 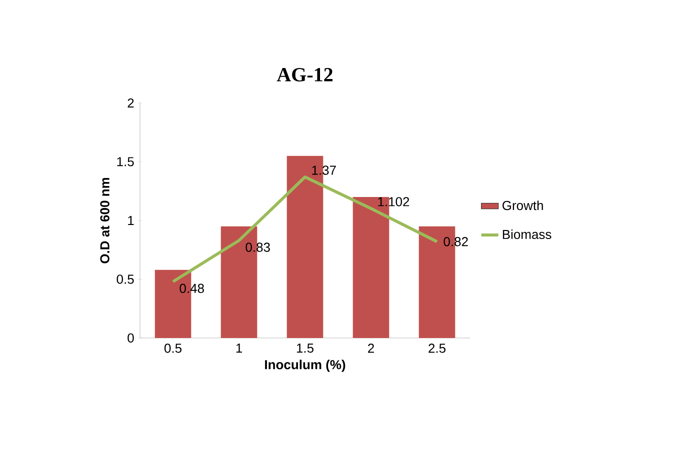 What do you see at coordinates (437, 348) in the screenshot?
I see `x-tick-label: 2.5` at bounding box center [437, 348].